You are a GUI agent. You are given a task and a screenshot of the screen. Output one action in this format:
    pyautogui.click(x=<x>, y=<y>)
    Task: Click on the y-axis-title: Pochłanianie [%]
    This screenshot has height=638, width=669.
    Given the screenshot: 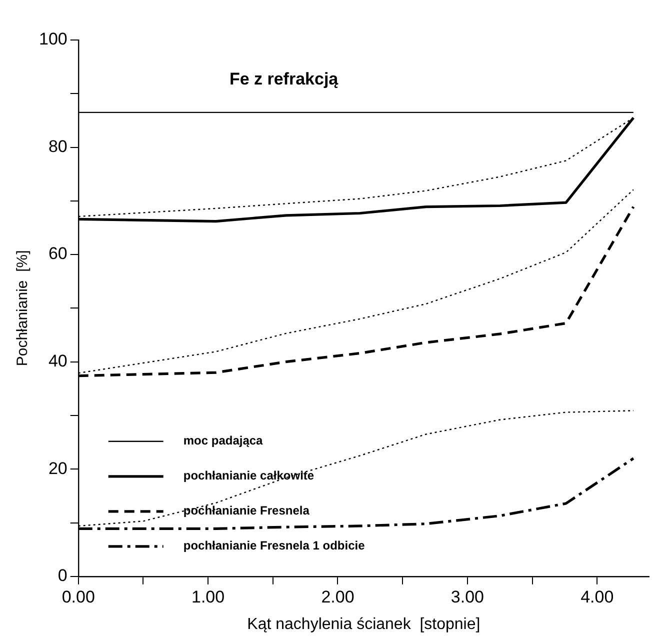 What is the action you would take?
    pyautogui.click(x=23, y=308)
    